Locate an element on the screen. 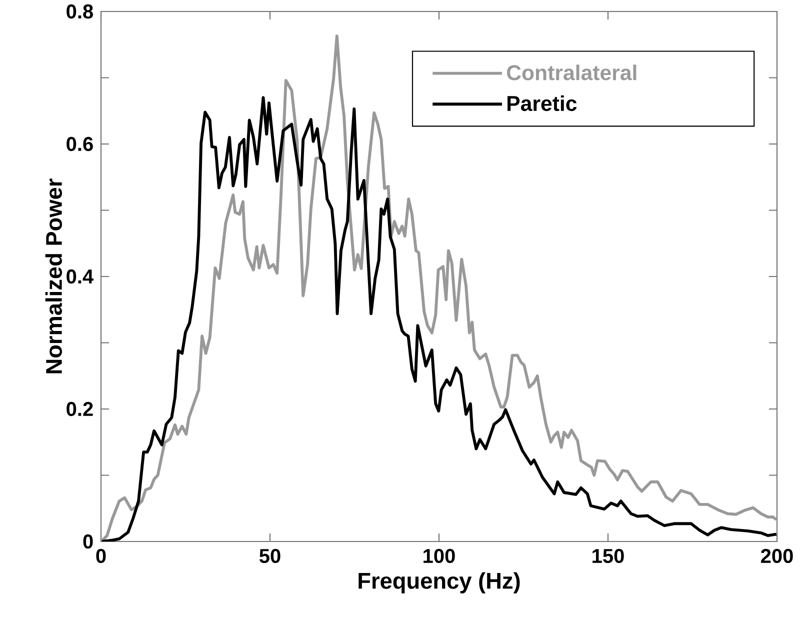 Image resolution: width=800 pixels, height=632 pixels. y-axis-title: Normalized Power is located at coordinates (53, 276).